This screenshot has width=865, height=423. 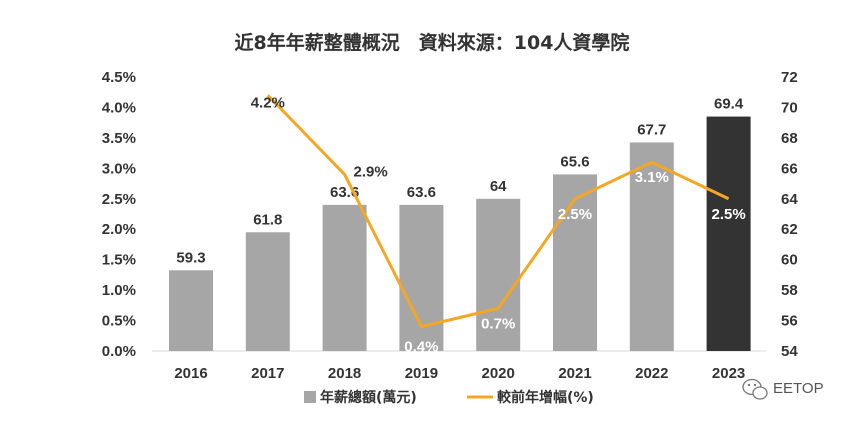 I want to click on y-left-tick: 2.0%, so click(x=119, y=229).